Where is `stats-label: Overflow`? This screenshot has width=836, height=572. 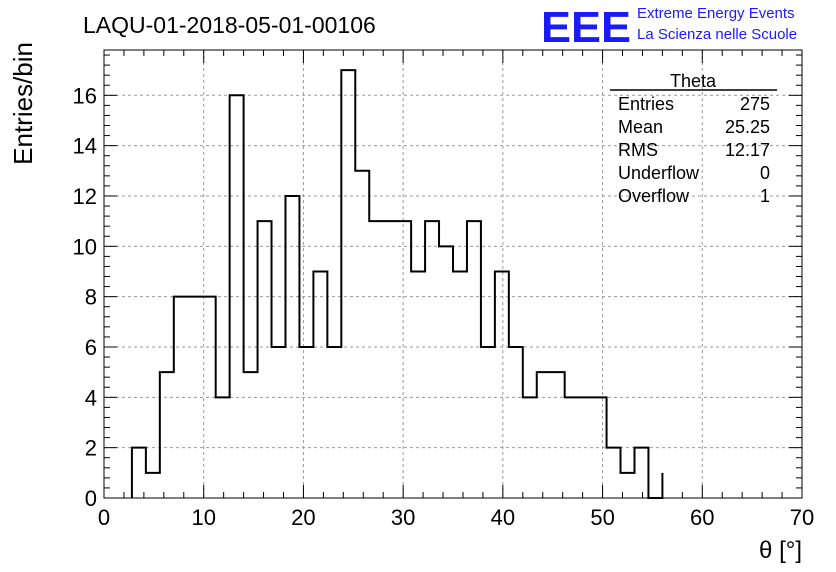
stats-label: Overflow is located at coordinates (654, 196).